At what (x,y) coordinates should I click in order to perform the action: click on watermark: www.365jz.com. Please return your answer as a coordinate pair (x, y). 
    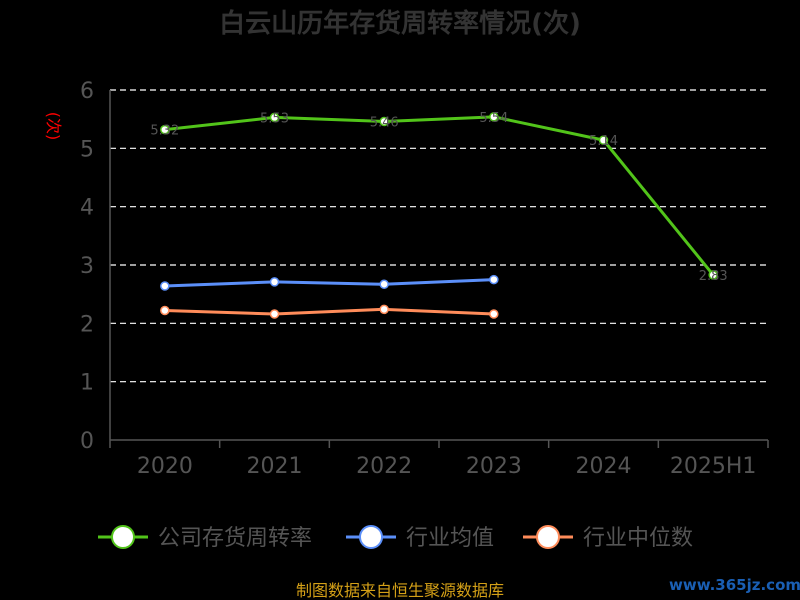
    Looking at the image, I should click on (734, 585).